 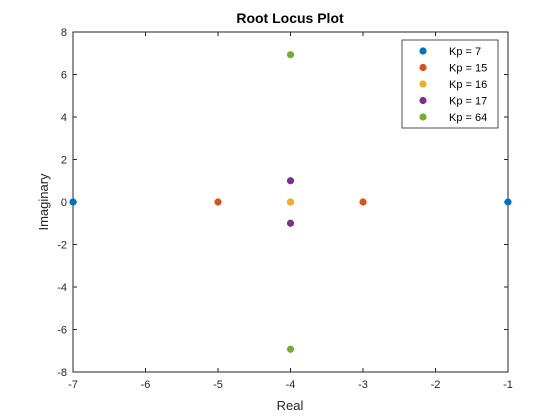 What do you see at coordinates (468, 69) in the screenshot?
I see `legend-label: Kp = 15` at bounding box center [468, 69].